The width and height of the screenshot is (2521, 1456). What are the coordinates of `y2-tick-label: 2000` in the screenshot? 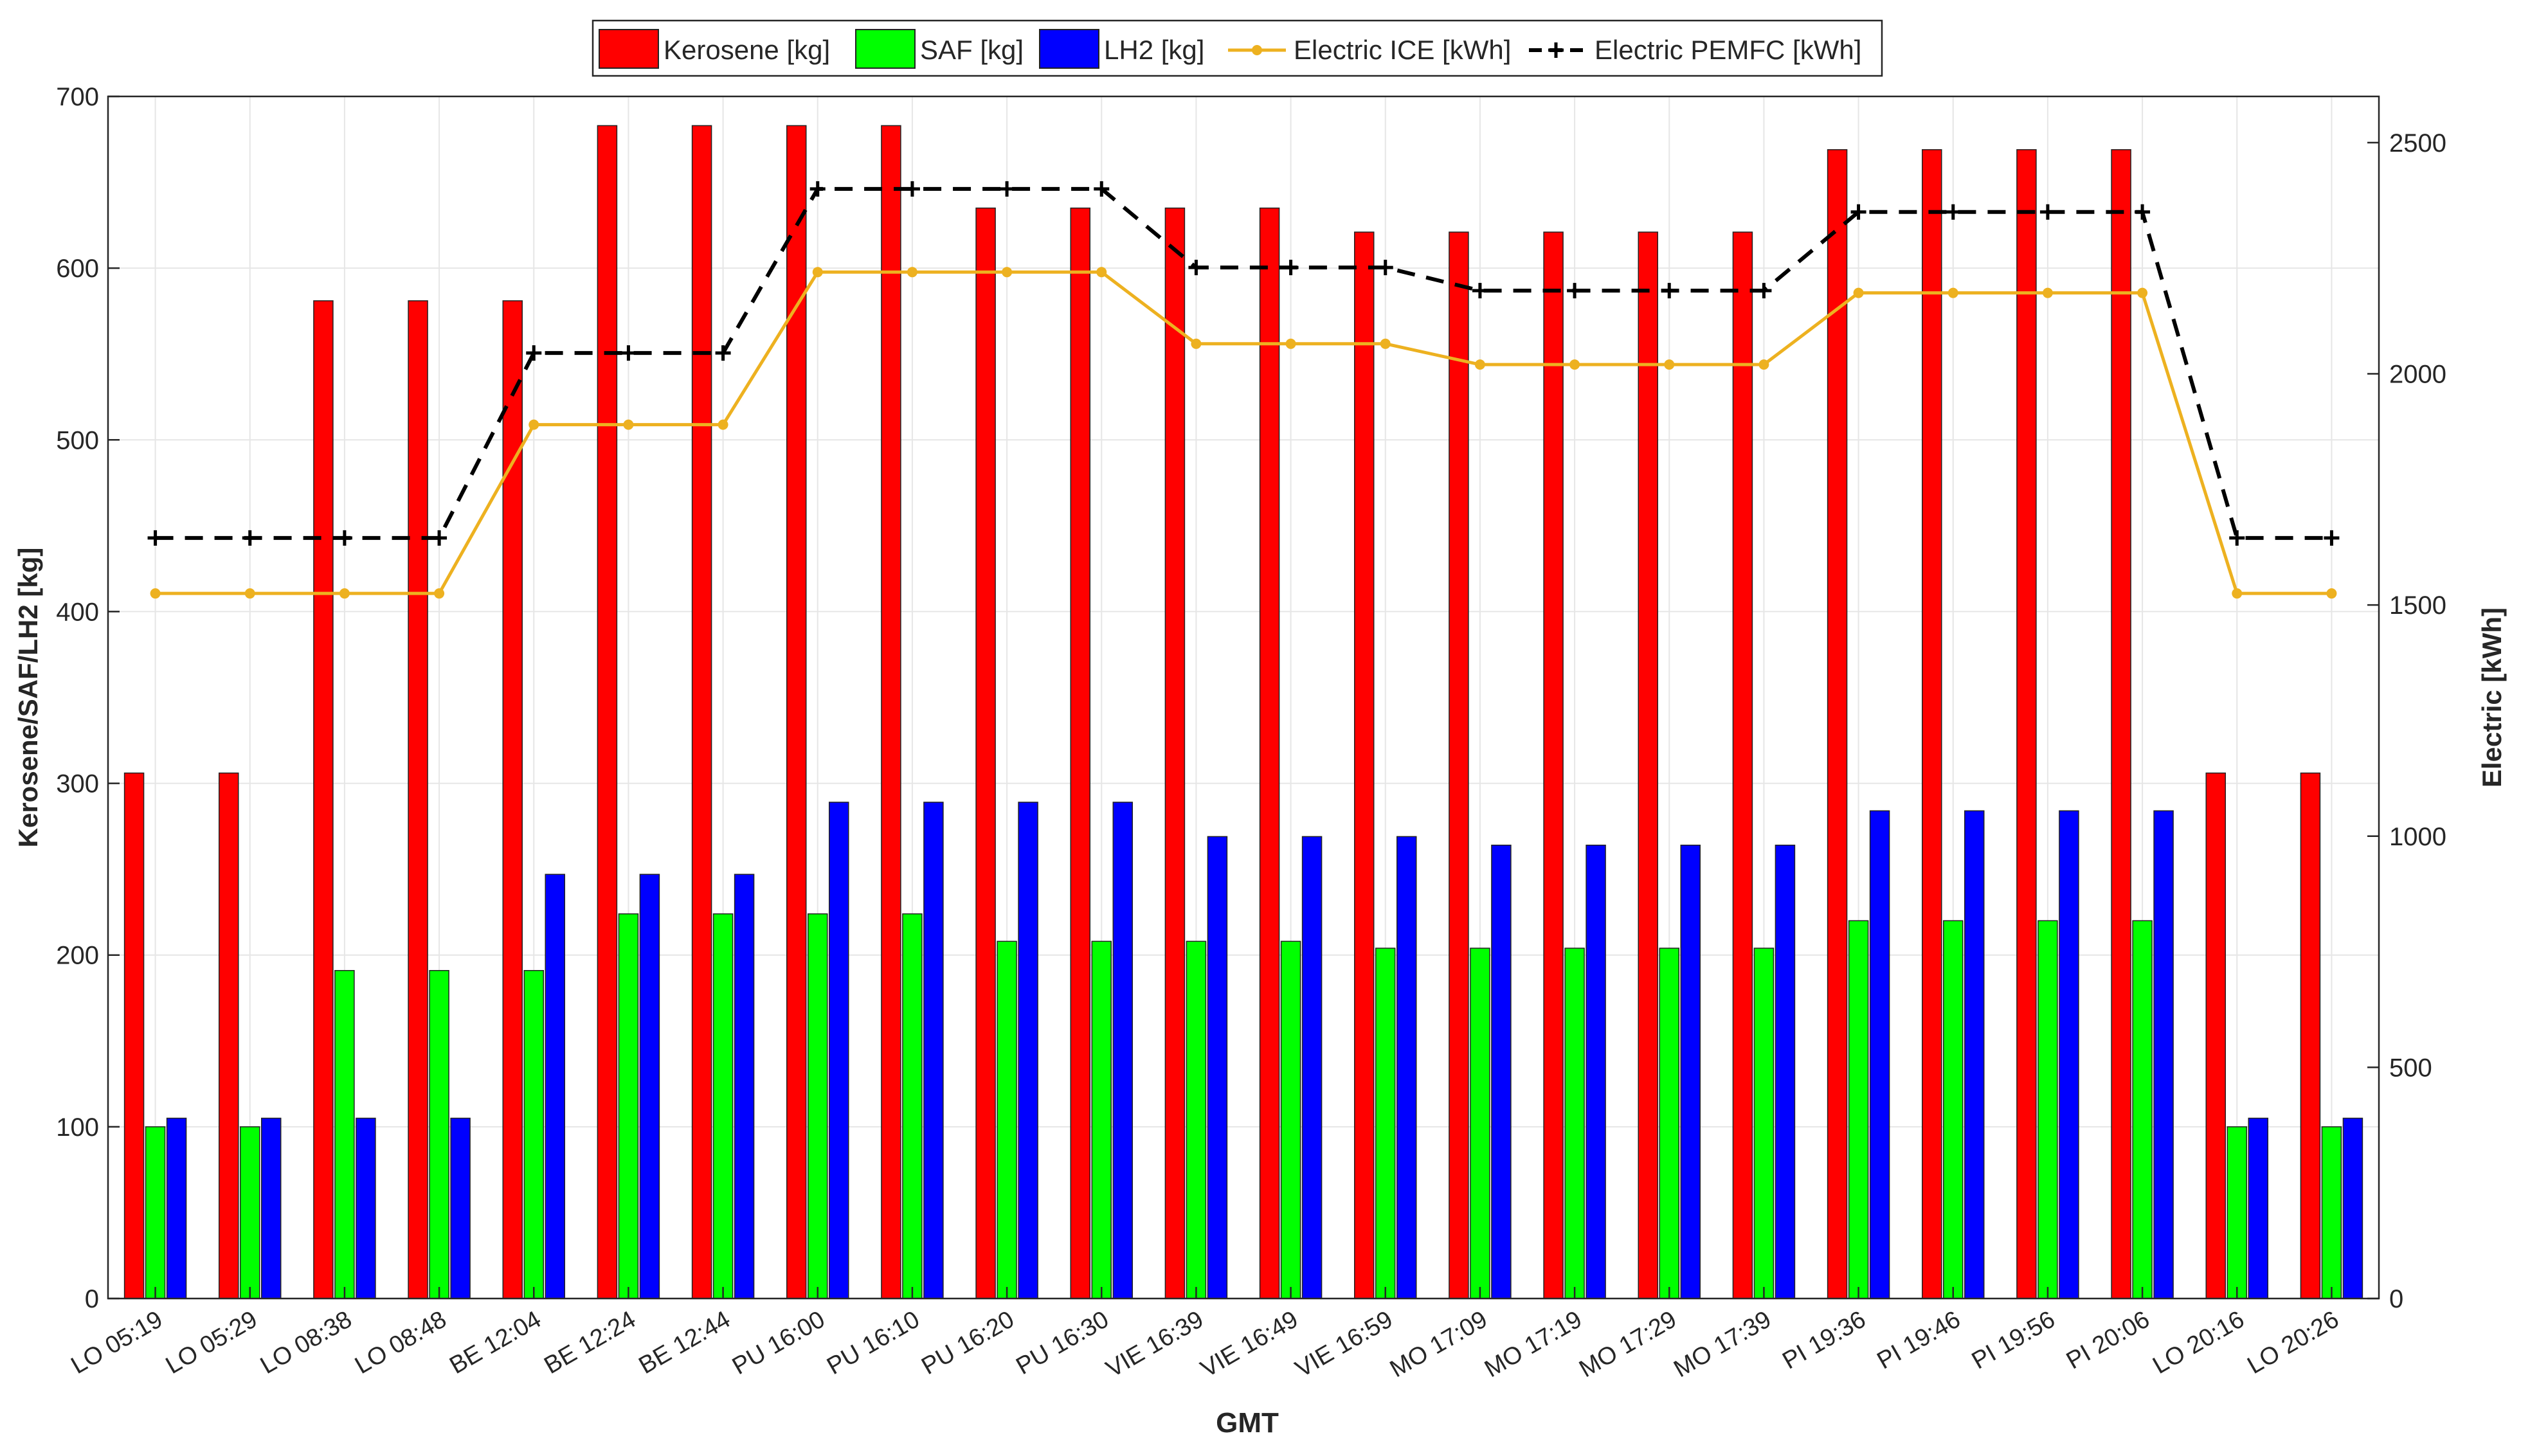 It's located at (2417, 375).